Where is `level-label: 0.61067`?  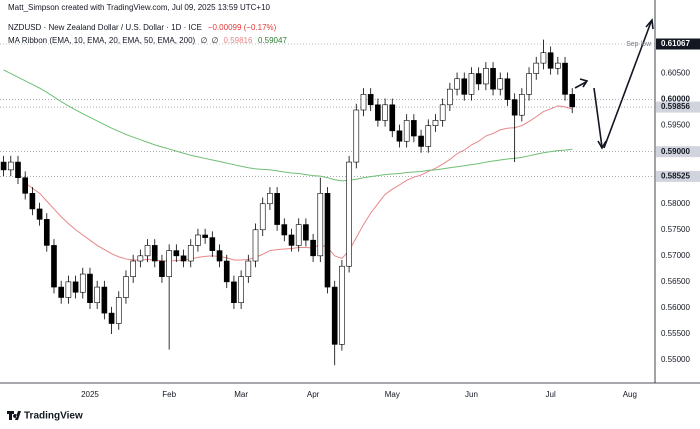 level-label: 0.61067 is located at coordinates (675, 43).